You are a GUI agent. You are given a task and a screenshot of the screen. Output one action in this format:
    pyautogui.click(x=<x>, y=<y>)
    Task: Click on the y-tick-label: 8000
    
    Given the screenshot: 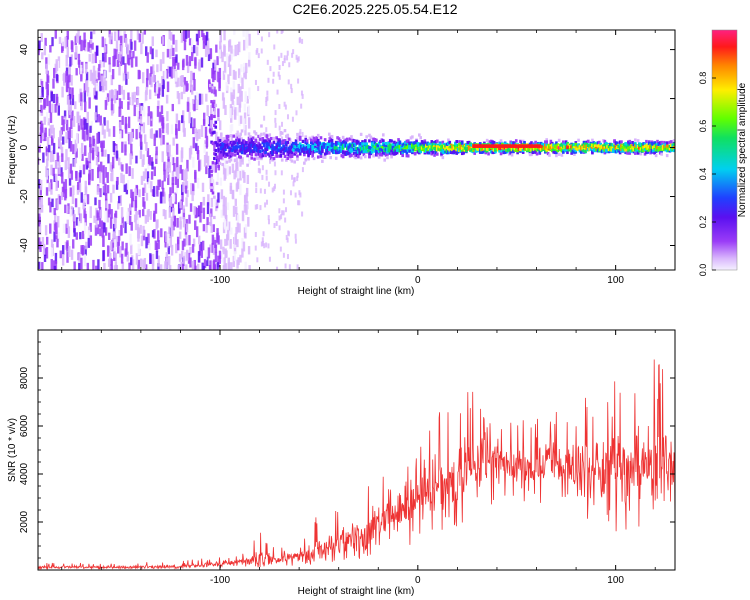 What is the action you would take?
    pyautogui.click(x=24, y=377)
    